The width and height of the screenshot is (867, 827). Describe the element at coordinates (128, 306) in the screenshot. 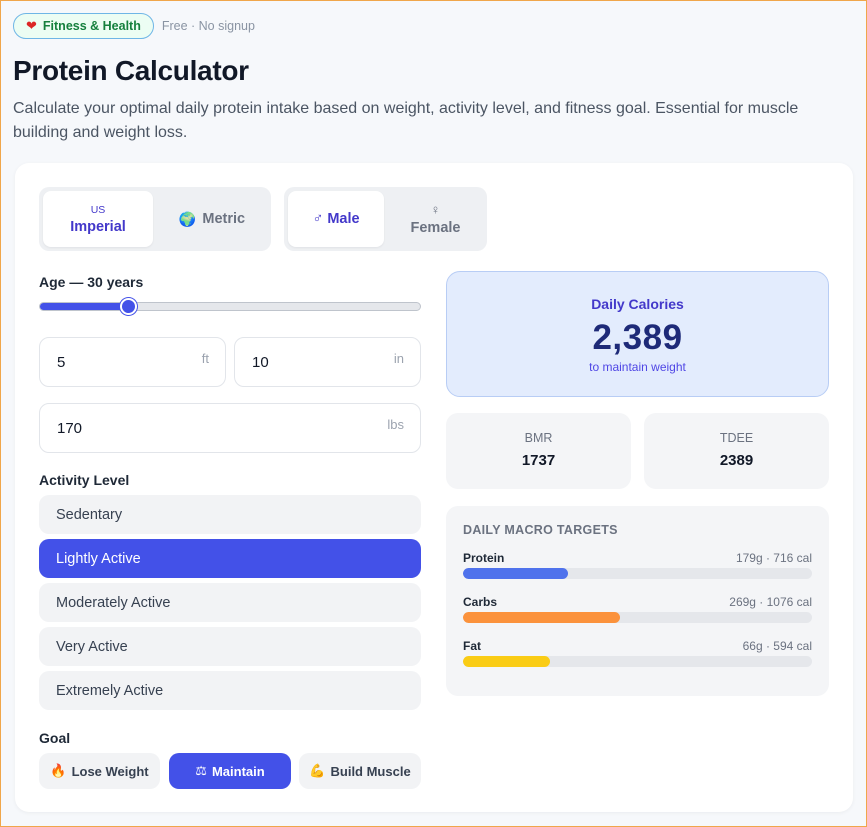

I see `age-slider-thumb` at that location.